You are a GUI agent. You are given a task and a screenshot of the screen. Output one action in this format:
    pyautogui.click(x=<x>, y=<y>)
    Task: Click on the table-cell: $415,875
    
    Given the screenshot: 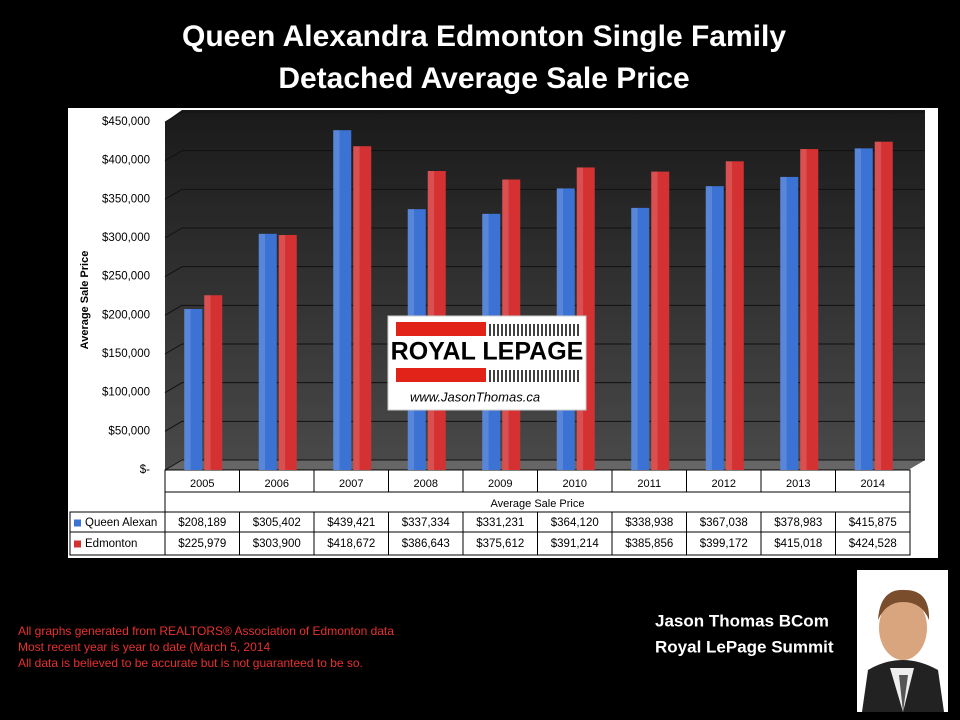 What is the action you would take?
    pyautogui.click(x=873, y=523)
    